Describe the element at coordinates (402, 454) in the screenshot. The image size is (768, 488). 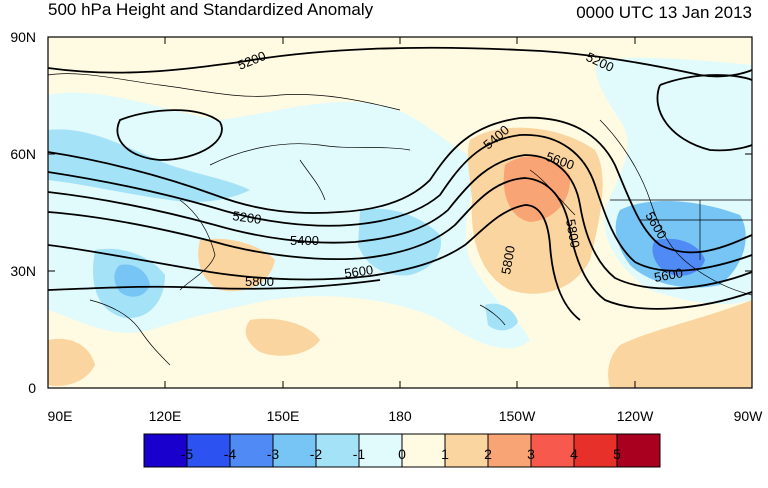
I see `colorbar-label: 0` at that location.